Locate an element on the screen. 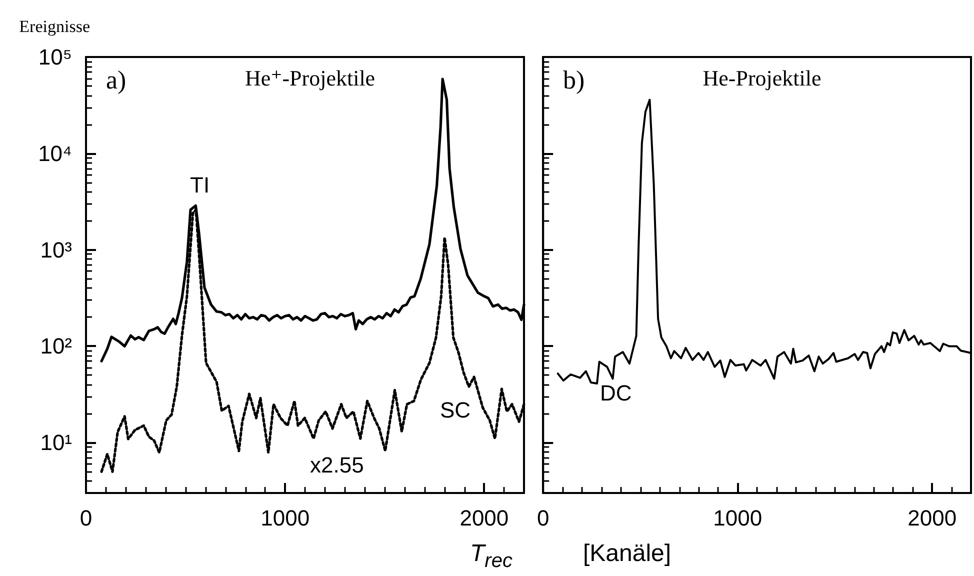 Image resolution: width=974 pixels, height=576 pixels. x-axis-title: T$_{rec}$ is located at coordinates (491, 557).